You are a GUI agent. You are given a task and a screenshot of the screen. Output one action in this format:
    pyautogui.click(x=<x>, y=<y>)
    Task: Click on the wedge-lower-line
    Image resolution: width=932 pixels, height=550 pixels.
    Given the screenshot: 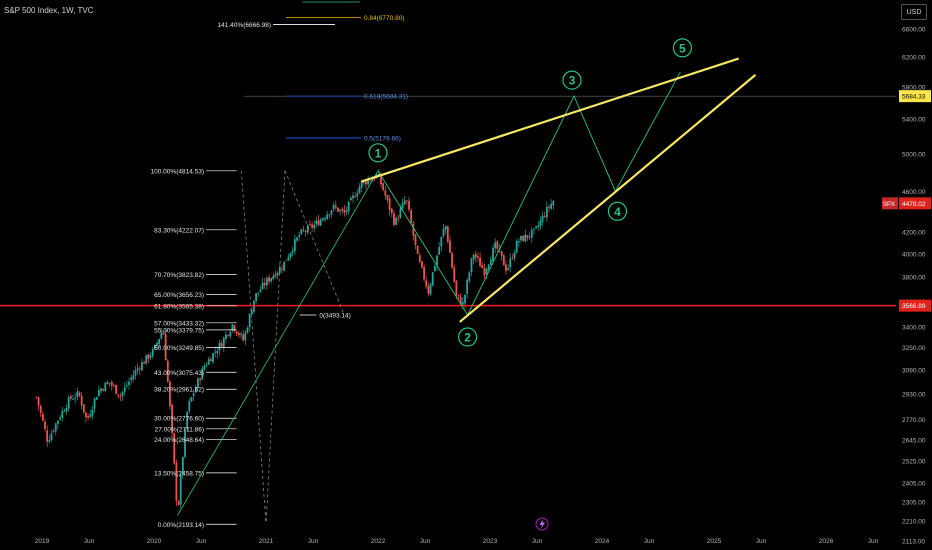 What is the action you would take?
    pyautogui.click(x=608, y=198)
    